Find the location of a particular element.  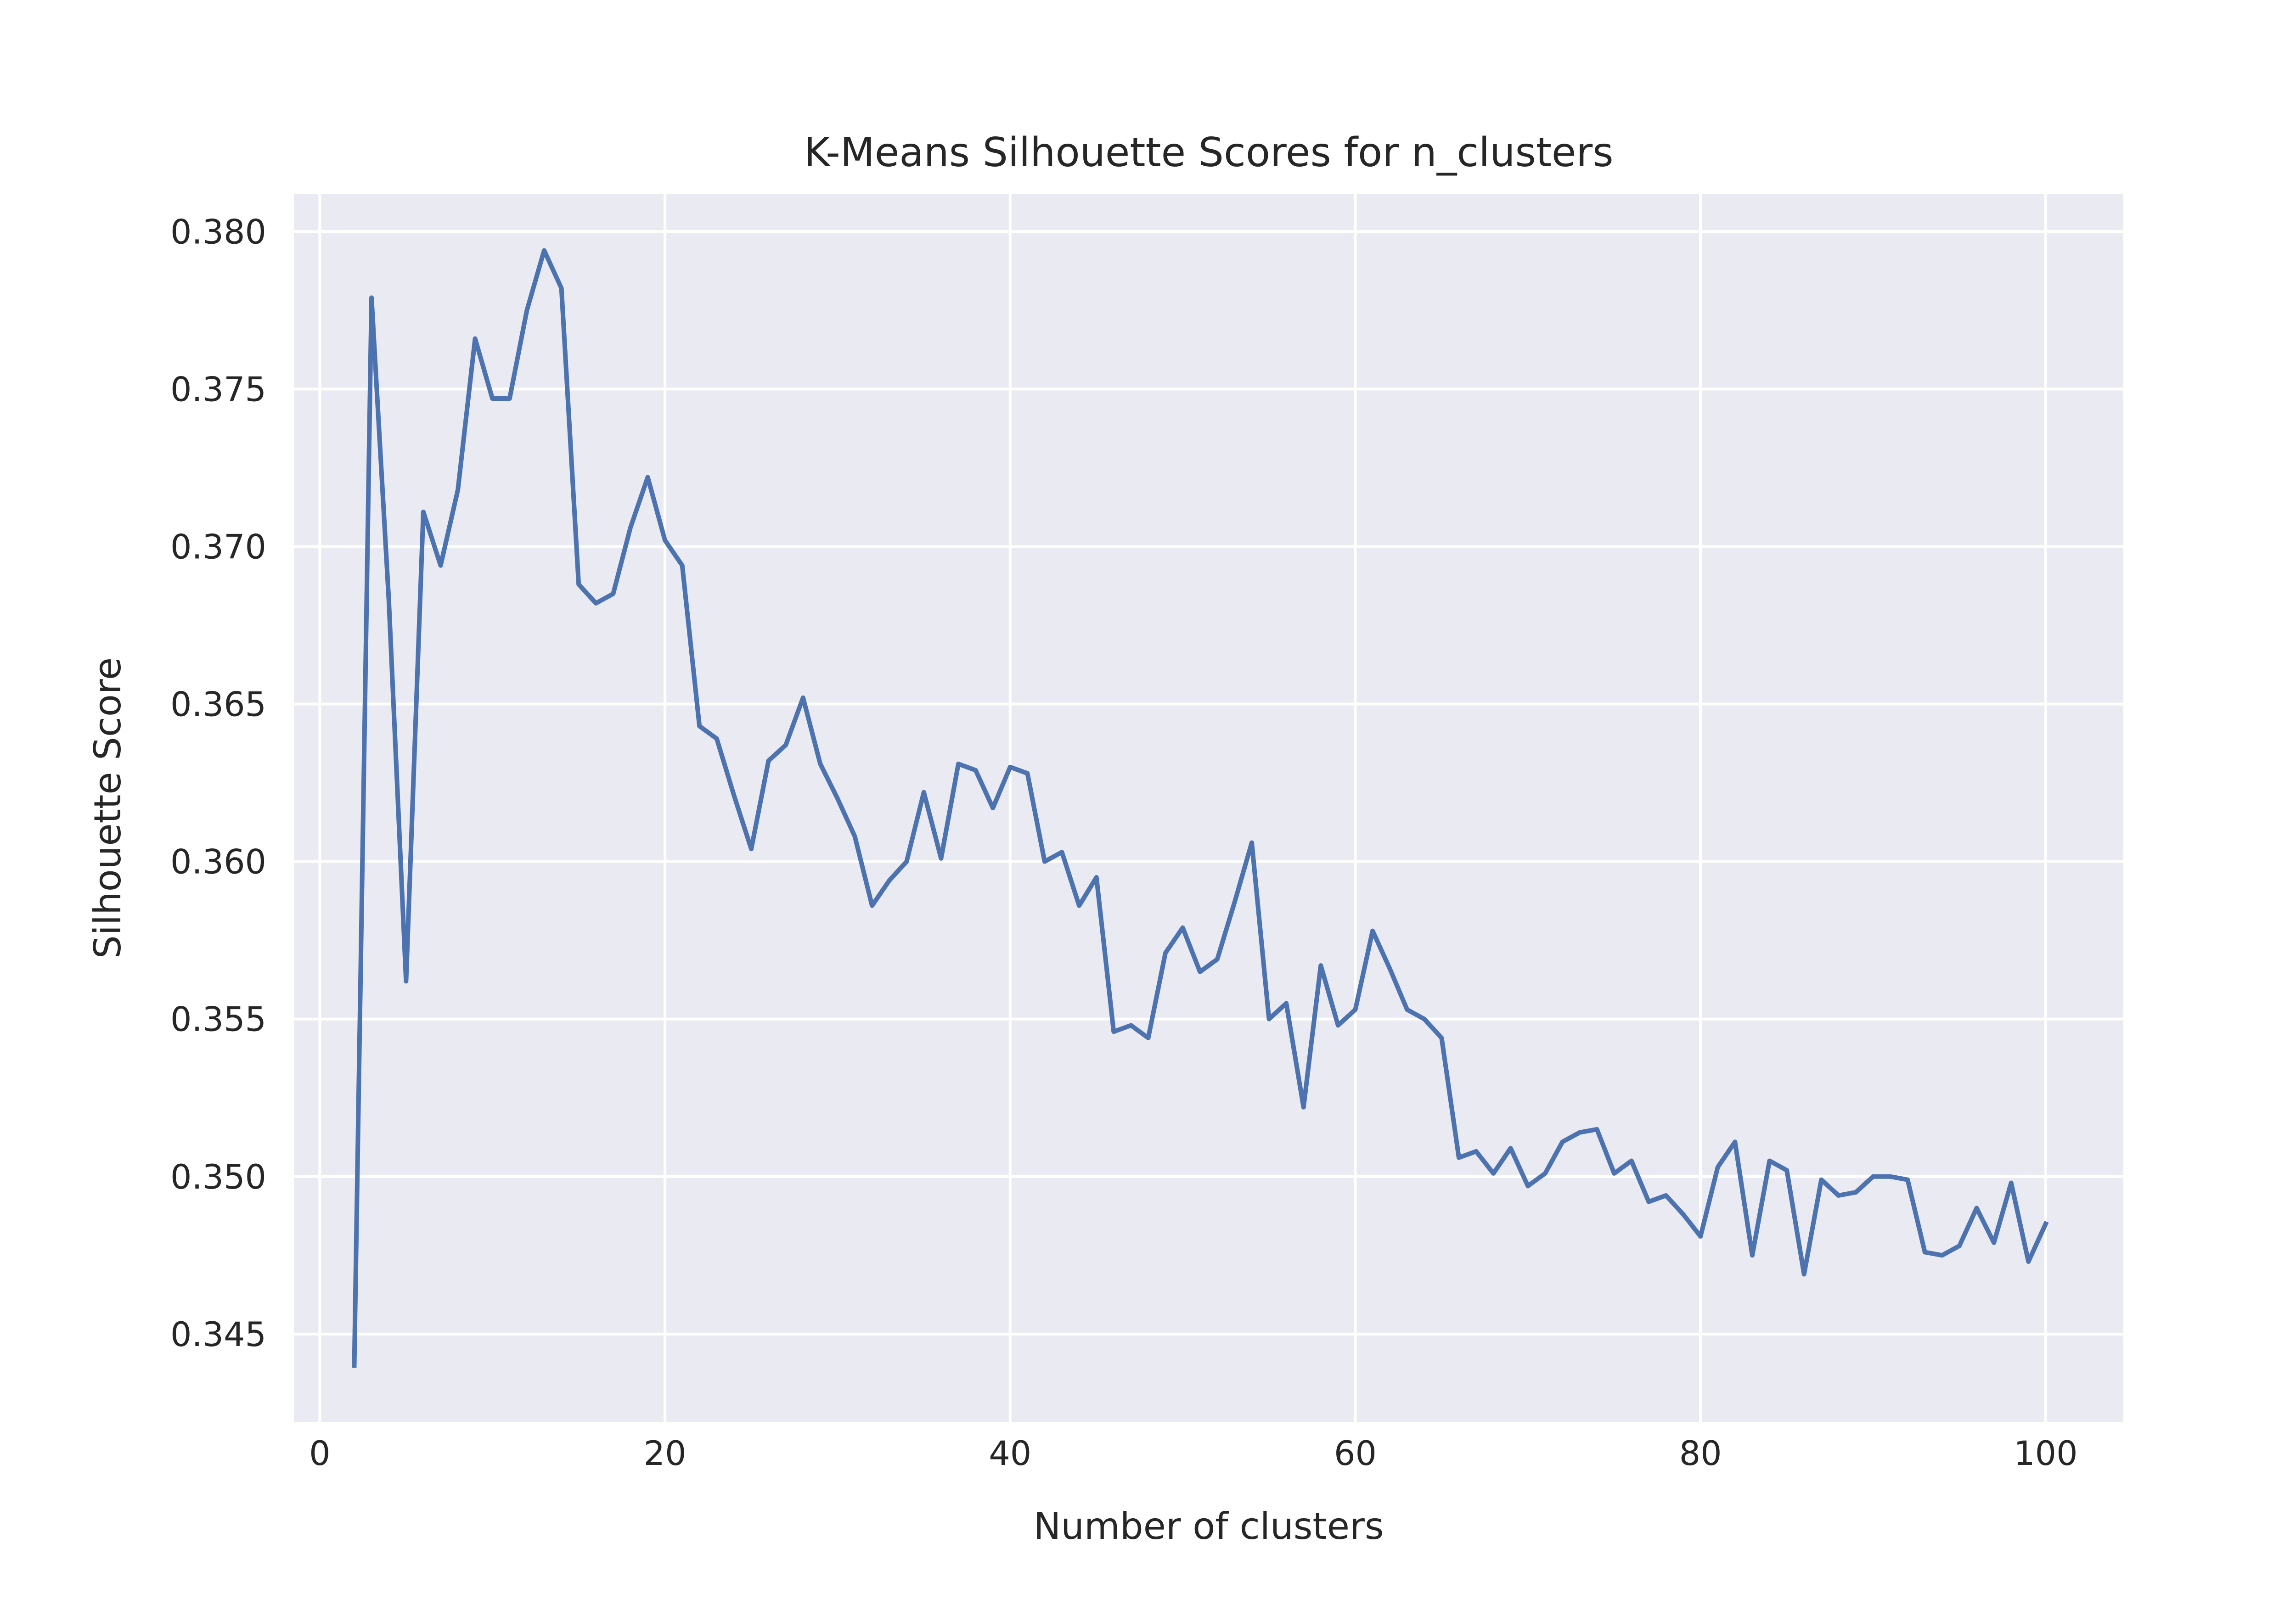

y-tick-label: 0.360 is located at coordinates (218, 863).